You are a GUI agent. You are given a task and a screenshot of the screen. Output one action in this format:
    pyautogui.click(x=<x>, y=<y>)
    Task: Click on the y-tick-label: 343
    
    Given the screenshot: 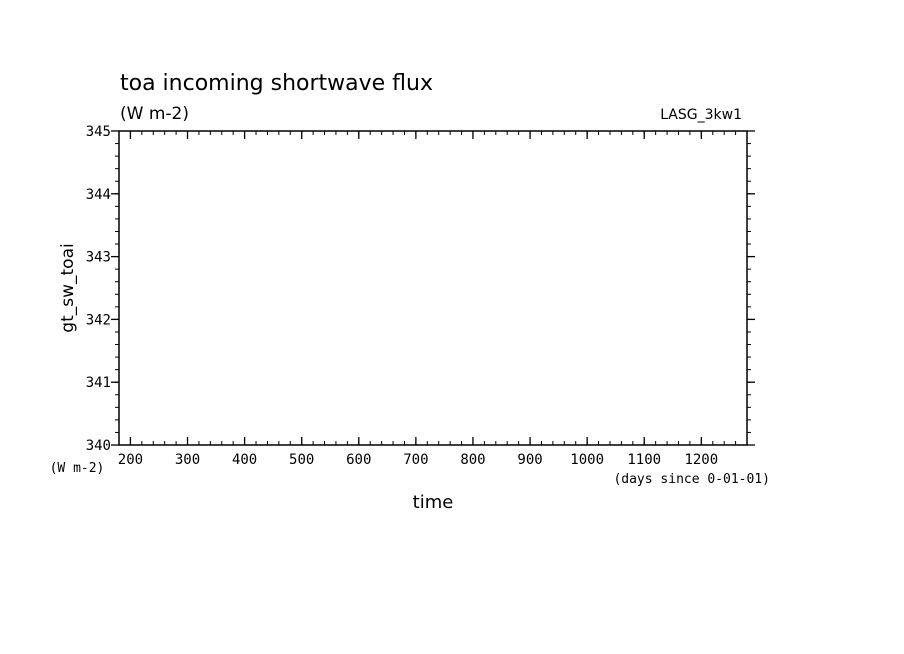 What is the action you would take?
    pyautogui.click(x=98, y=258)
    